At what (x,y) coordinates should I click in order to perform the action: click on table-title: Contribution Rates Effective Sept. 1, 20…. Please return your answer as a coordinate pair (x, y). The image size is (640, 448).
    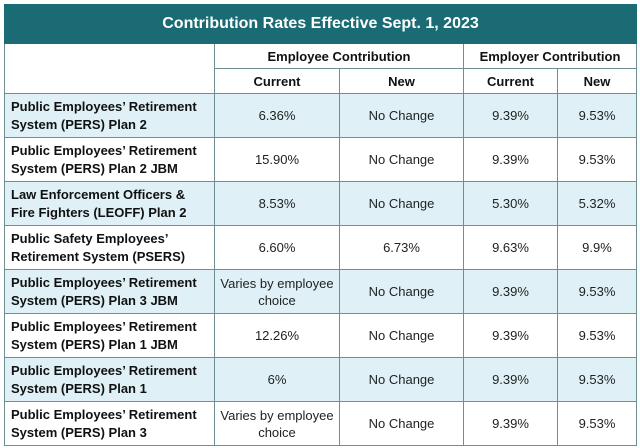
    Looking at the image, I should click on (320, 24).